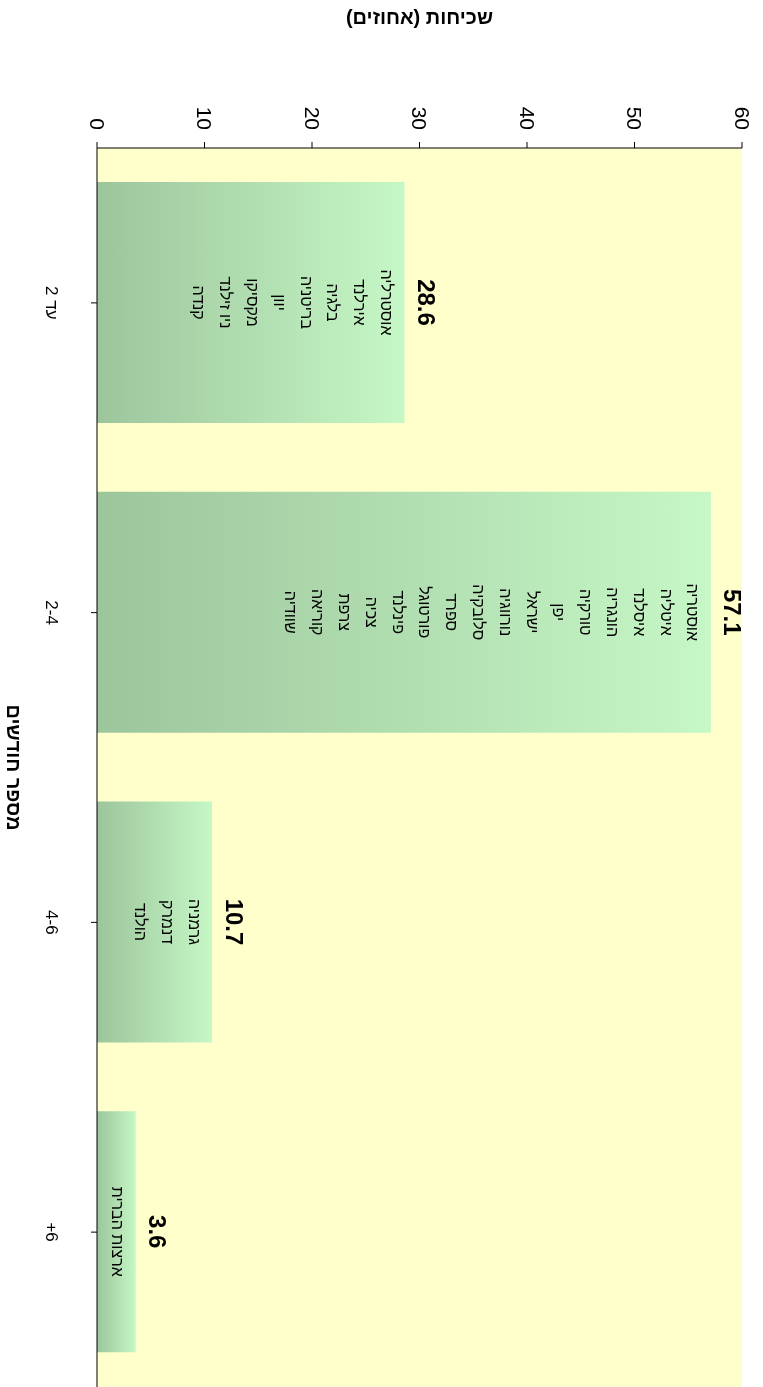  What do you see at coordinates (51, 1232) in the screenshot?
I see `y-tick-label: 6+` at bounding box center [51, 1232].